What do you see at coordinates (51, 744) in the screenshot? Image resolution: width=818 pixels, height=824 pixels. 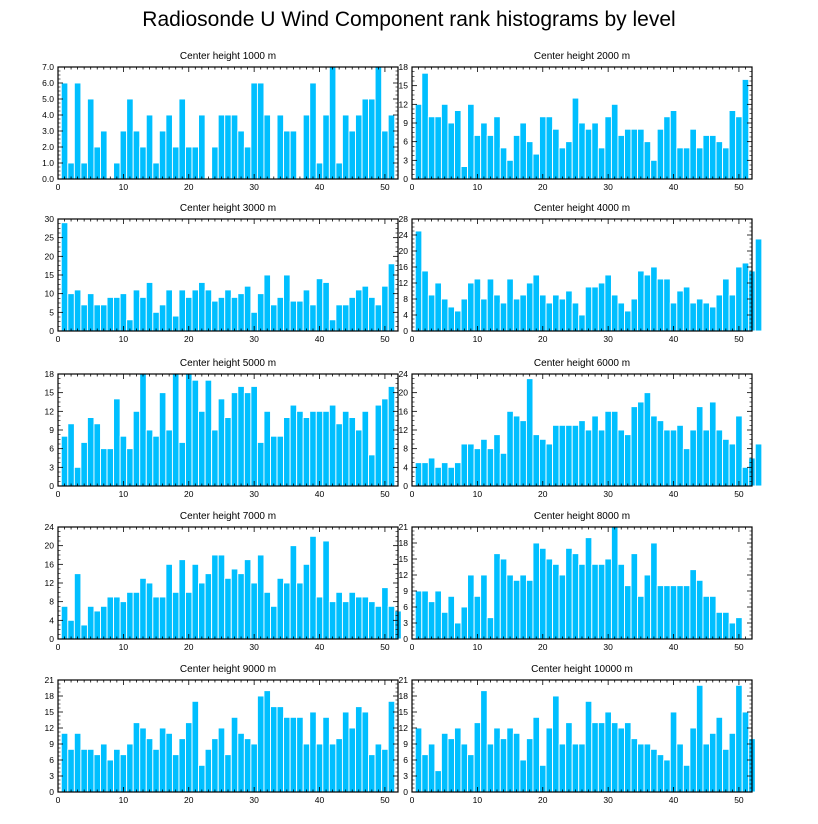 I see `y-tick-label: 9` at bounding box center [51, 744].